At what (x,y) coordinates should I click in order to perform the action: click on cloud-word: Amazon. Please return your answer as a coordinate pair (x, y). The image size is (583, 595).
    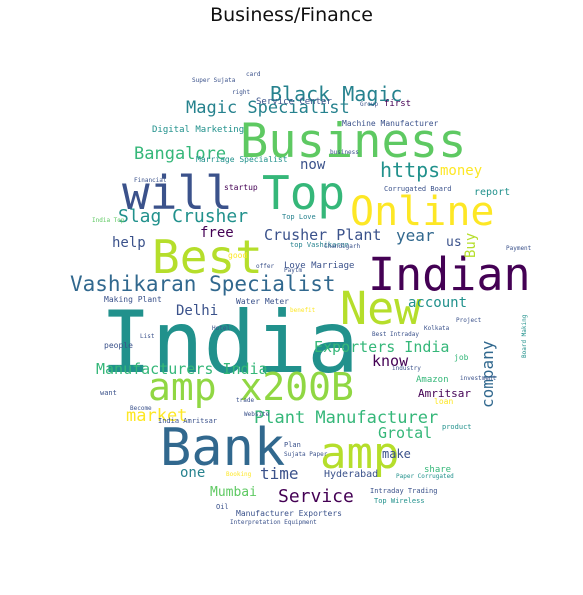
    Looking at the image, I should click on (432, 380).